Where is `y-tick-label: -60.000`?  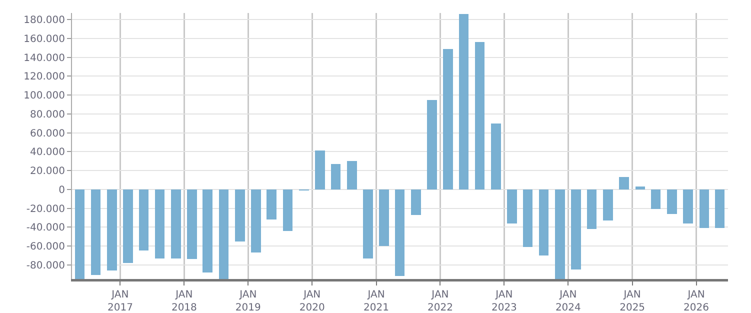 y-tick-label: -60.000 is located at coordinates (45, 246).